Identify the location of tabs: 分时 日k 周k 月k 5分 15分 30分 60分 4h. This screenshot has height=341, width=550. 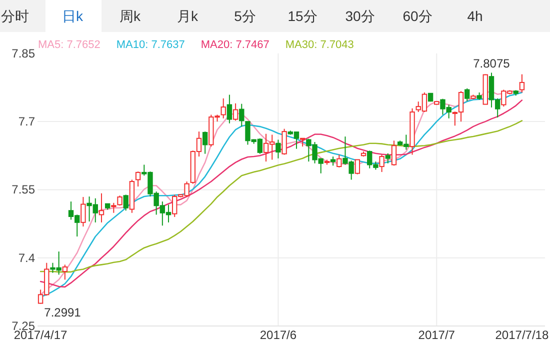
(275, 16).